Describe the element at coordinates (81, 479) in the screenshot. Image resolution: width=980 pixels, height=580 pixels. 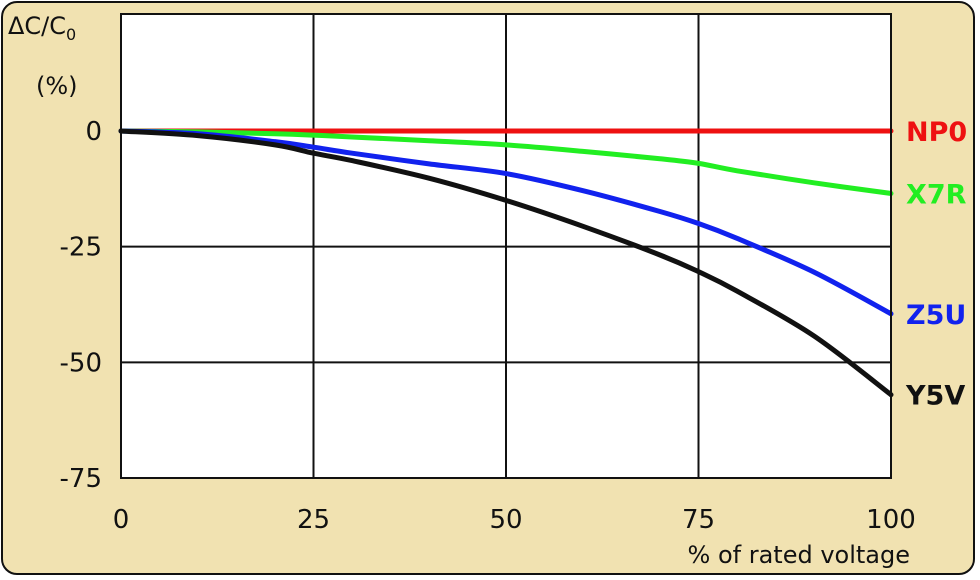
I see `y-tick-label: -75` at that location.